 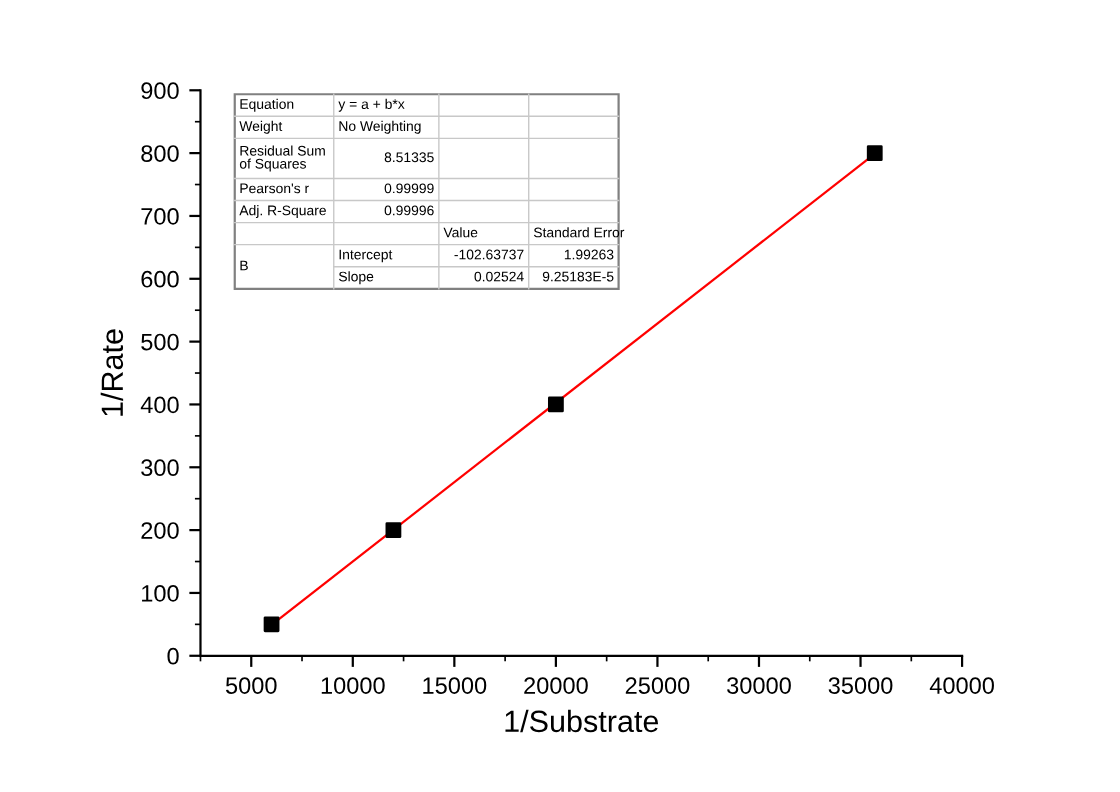 What do you see at coordinates (860, 685) in the screenshot?
I see `x-tick-label: 35000` at bounding box center [860, 685].